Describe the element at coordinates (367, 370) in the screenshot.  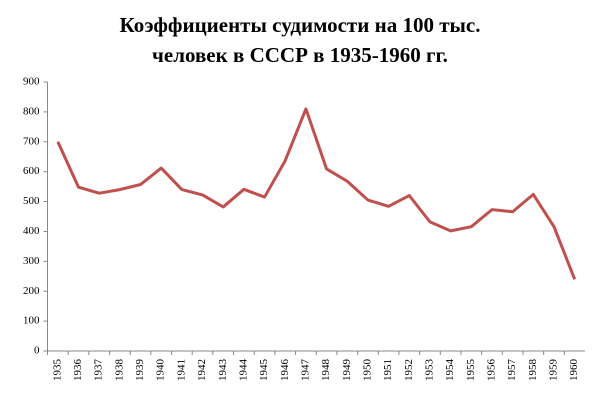
I see `x-tick-label: 1950` at that location.